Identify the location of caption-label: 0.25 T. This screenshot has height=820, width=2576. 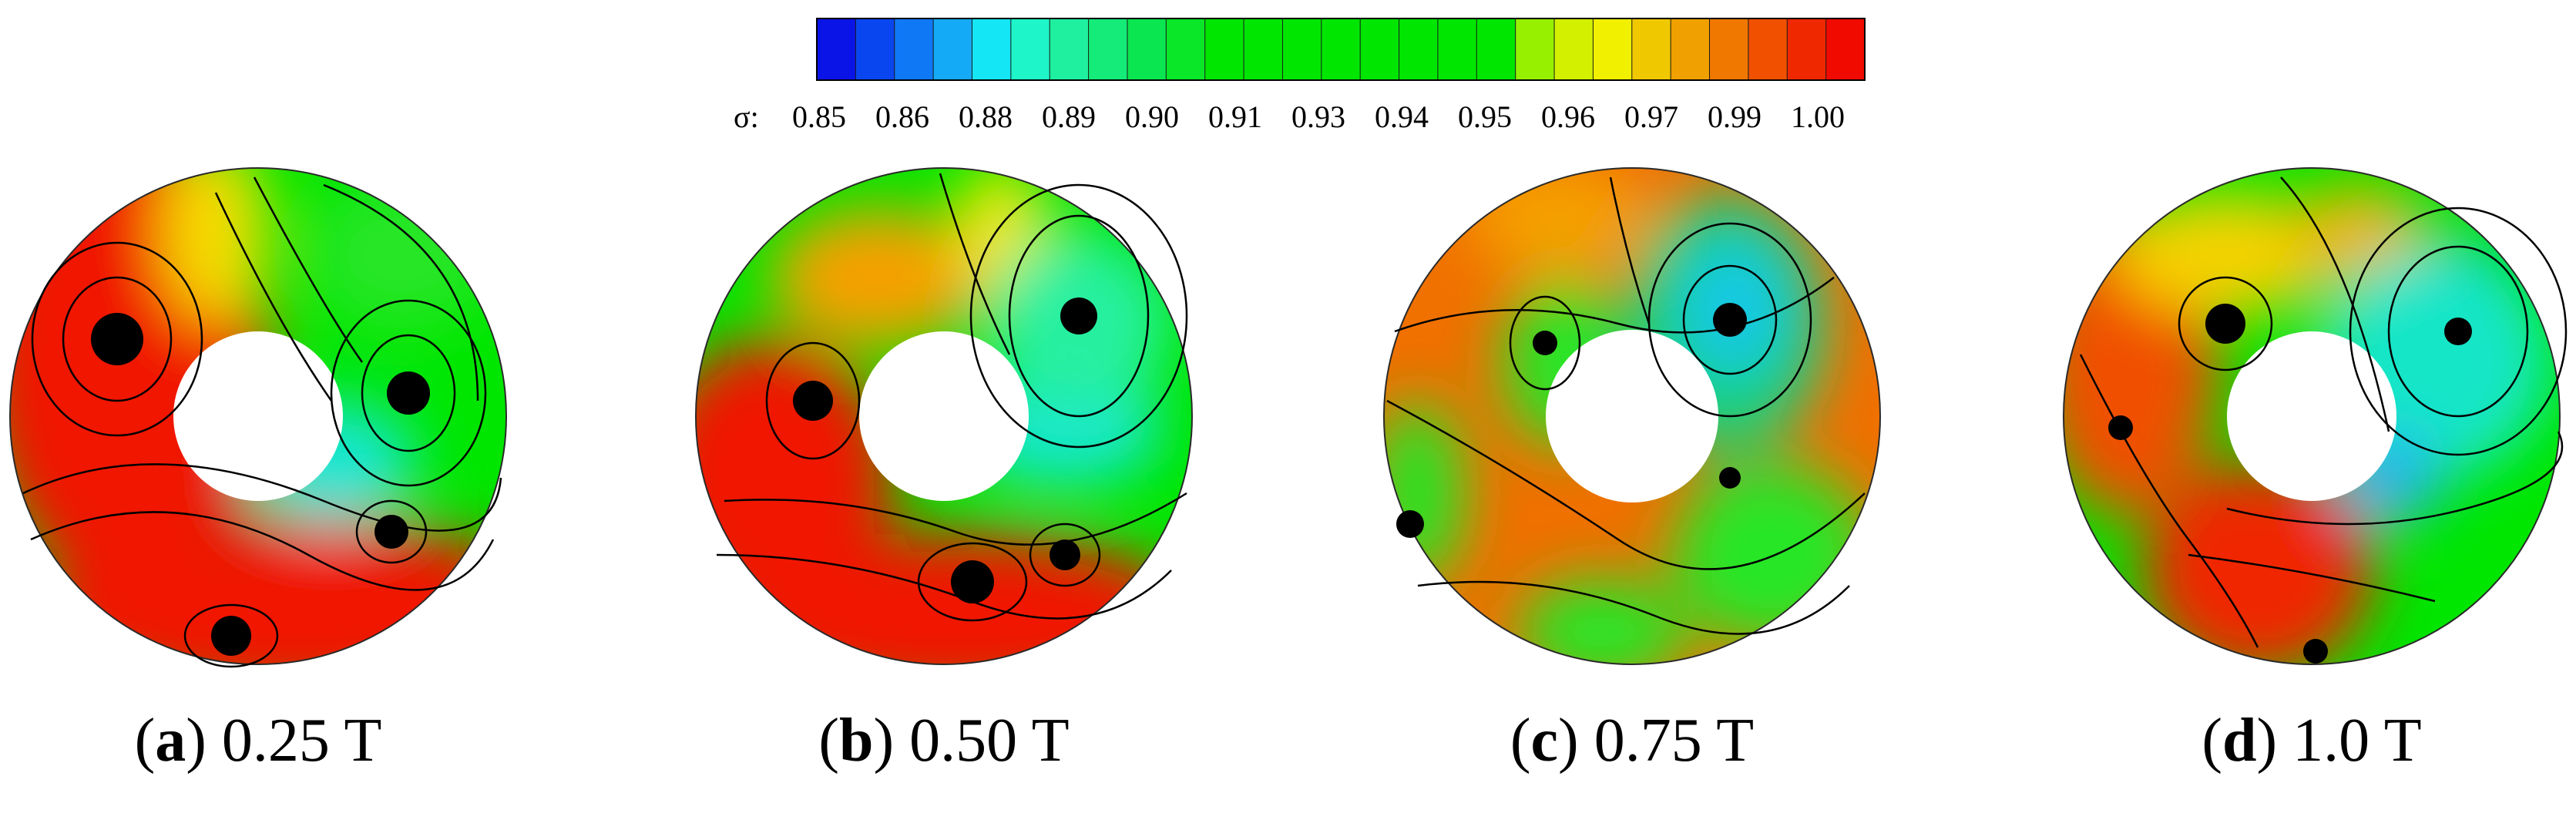
(294, 741).